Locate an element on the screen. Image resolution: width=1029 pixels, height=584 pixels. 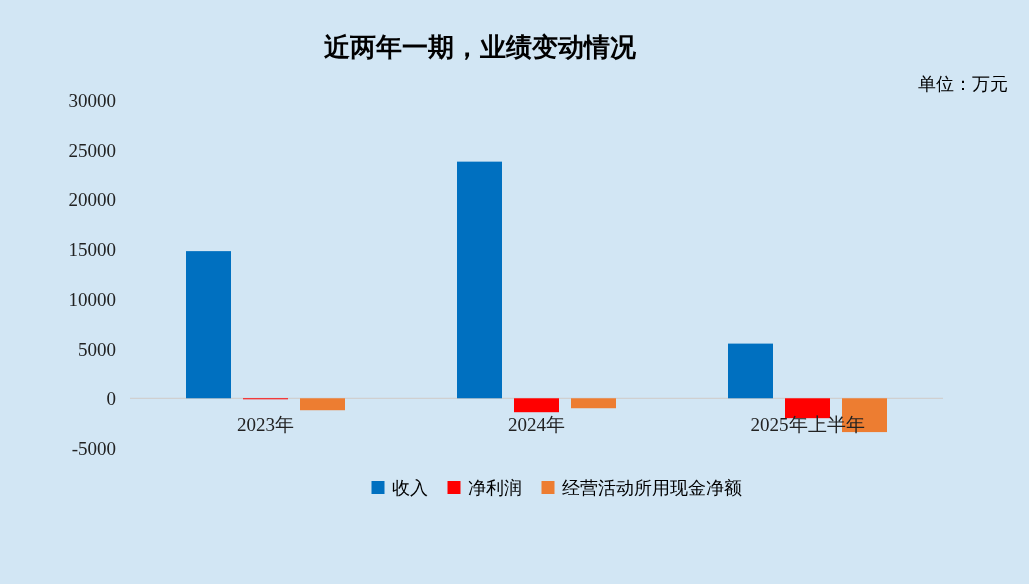
x-tick-label: 2023年 is located at coordinates (265, 425).